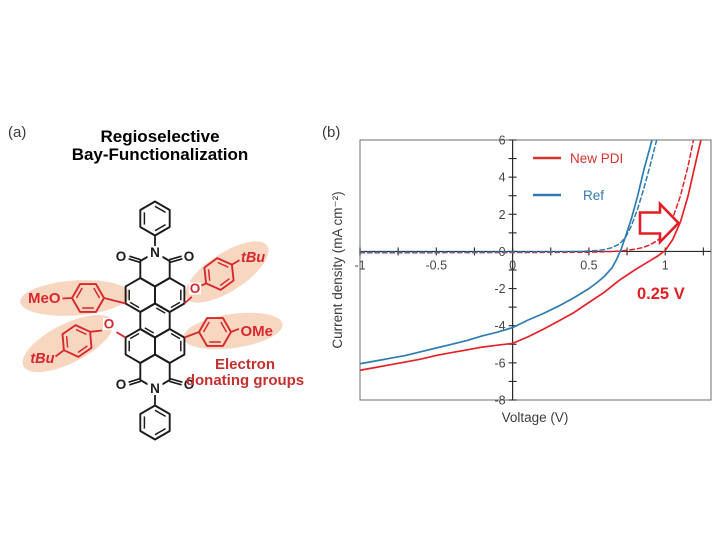 The height and width of the screenshot is (540, 720). Describe the element at coordinates (512, 265) in the screenshot. I see `x-tick-label: 0` at that location.